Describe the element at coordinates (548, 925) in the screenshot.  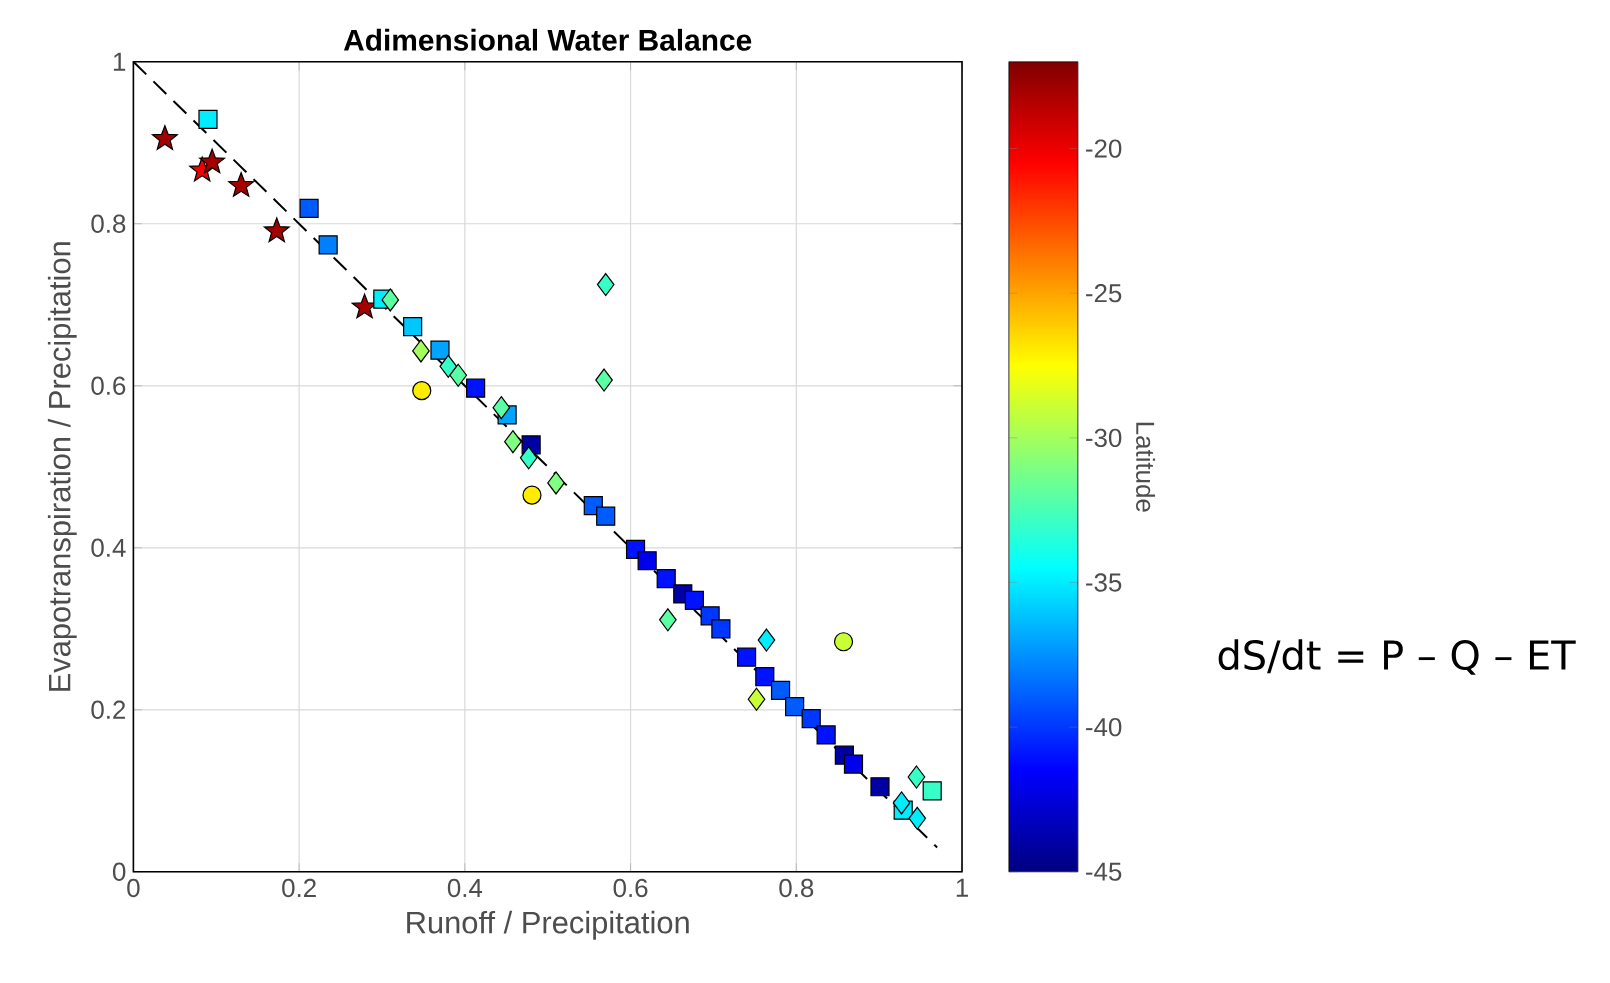
I see `x-axis-title: Runoff / Precipitation` at that location.